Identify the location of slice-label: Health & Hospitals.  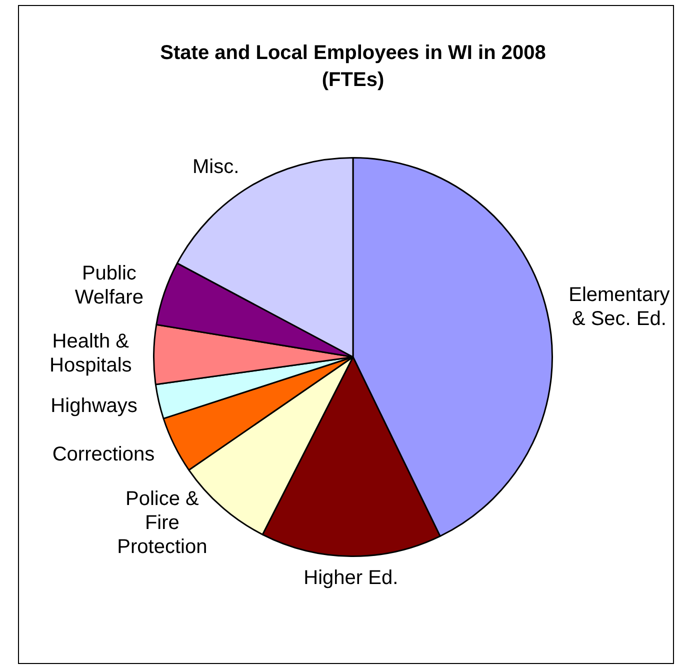
(91, 353).